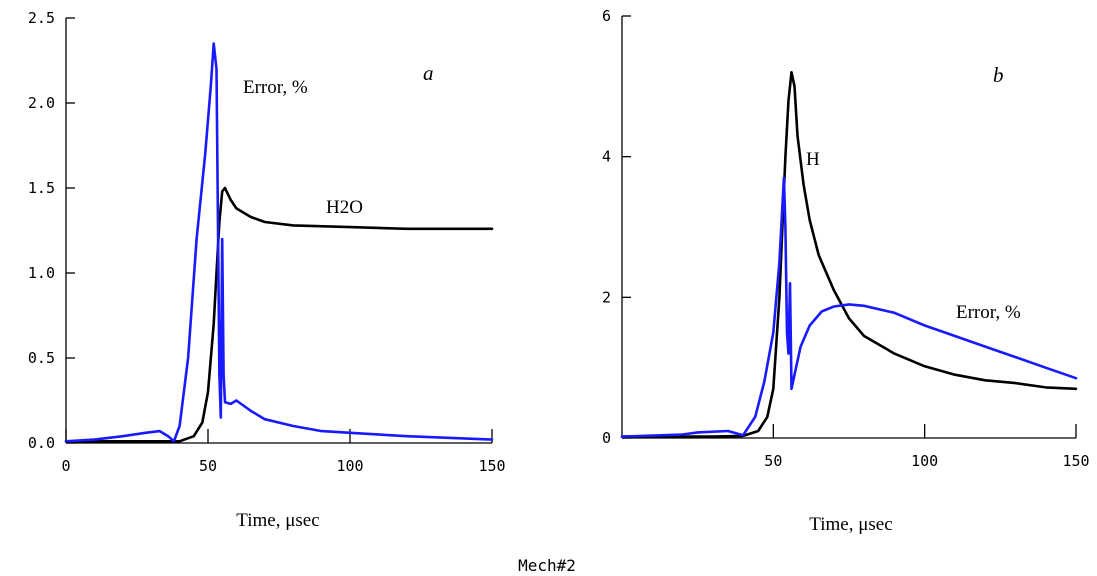 The image size is (1097, 576). I want to click on panel-b-annotation-error: Error, %, so click(988, 312).